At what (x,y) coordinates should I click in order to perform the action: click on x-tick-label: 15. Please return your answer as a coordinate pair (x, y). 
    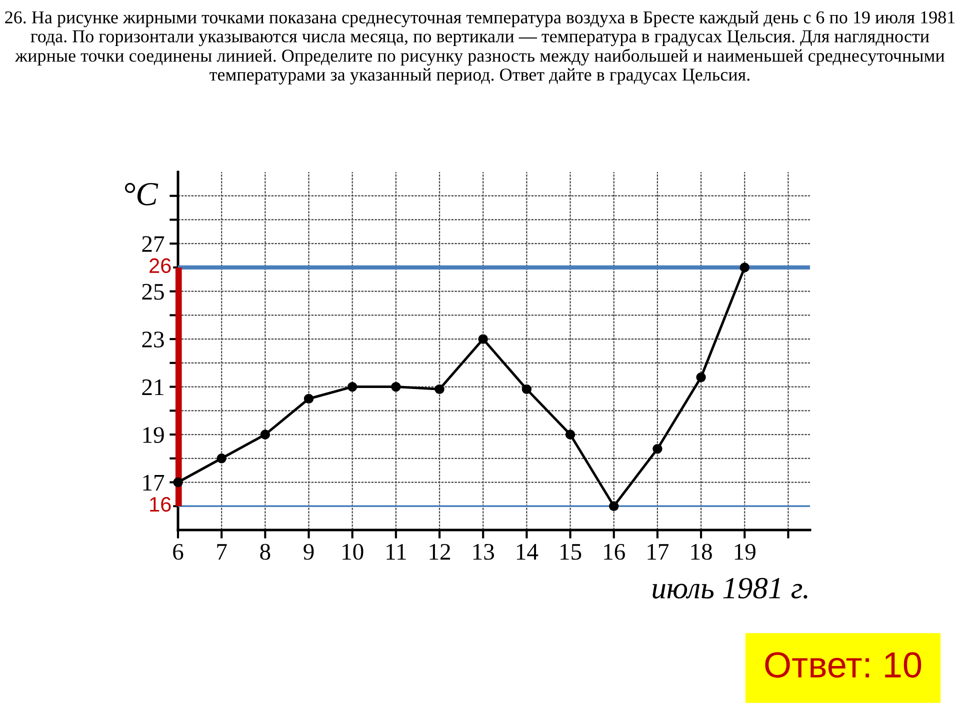
    Looking at the image, I should click on (571, 552).